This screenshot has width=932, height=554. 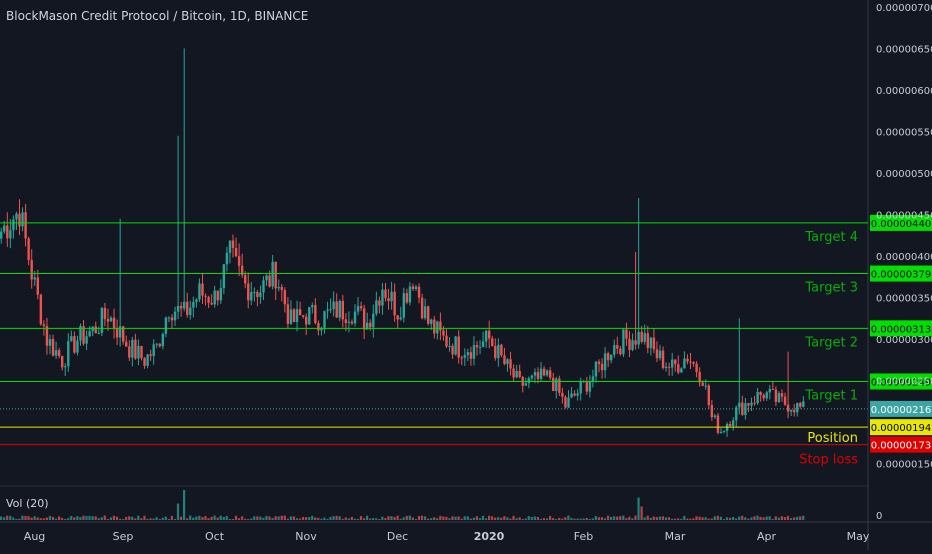 I want to click on x-tick-label: 2020, so click(x=489, y=536).